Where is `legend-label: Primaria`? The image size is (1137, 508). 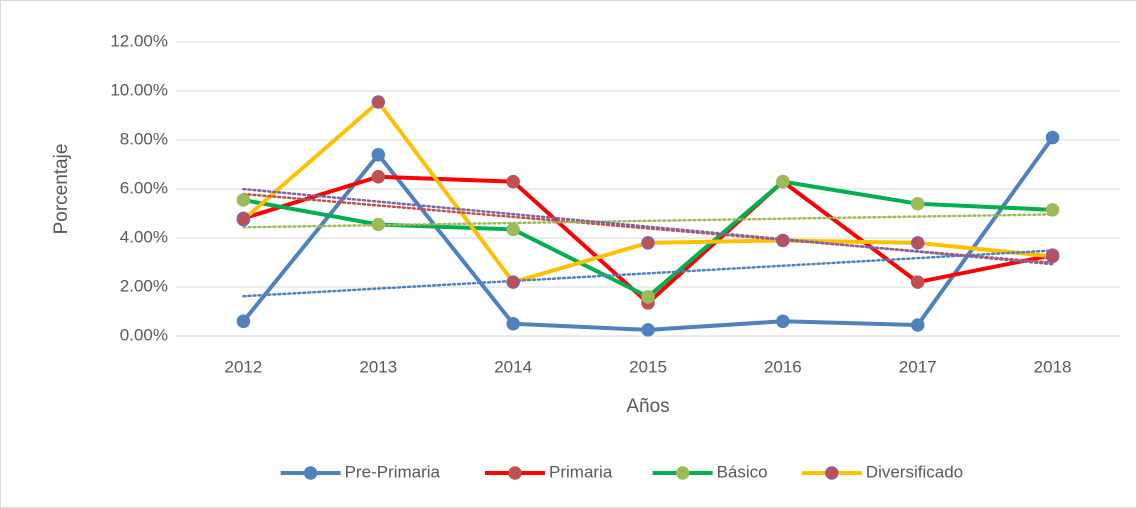 legend-label: Primaria is located at coordinates (581, 471).